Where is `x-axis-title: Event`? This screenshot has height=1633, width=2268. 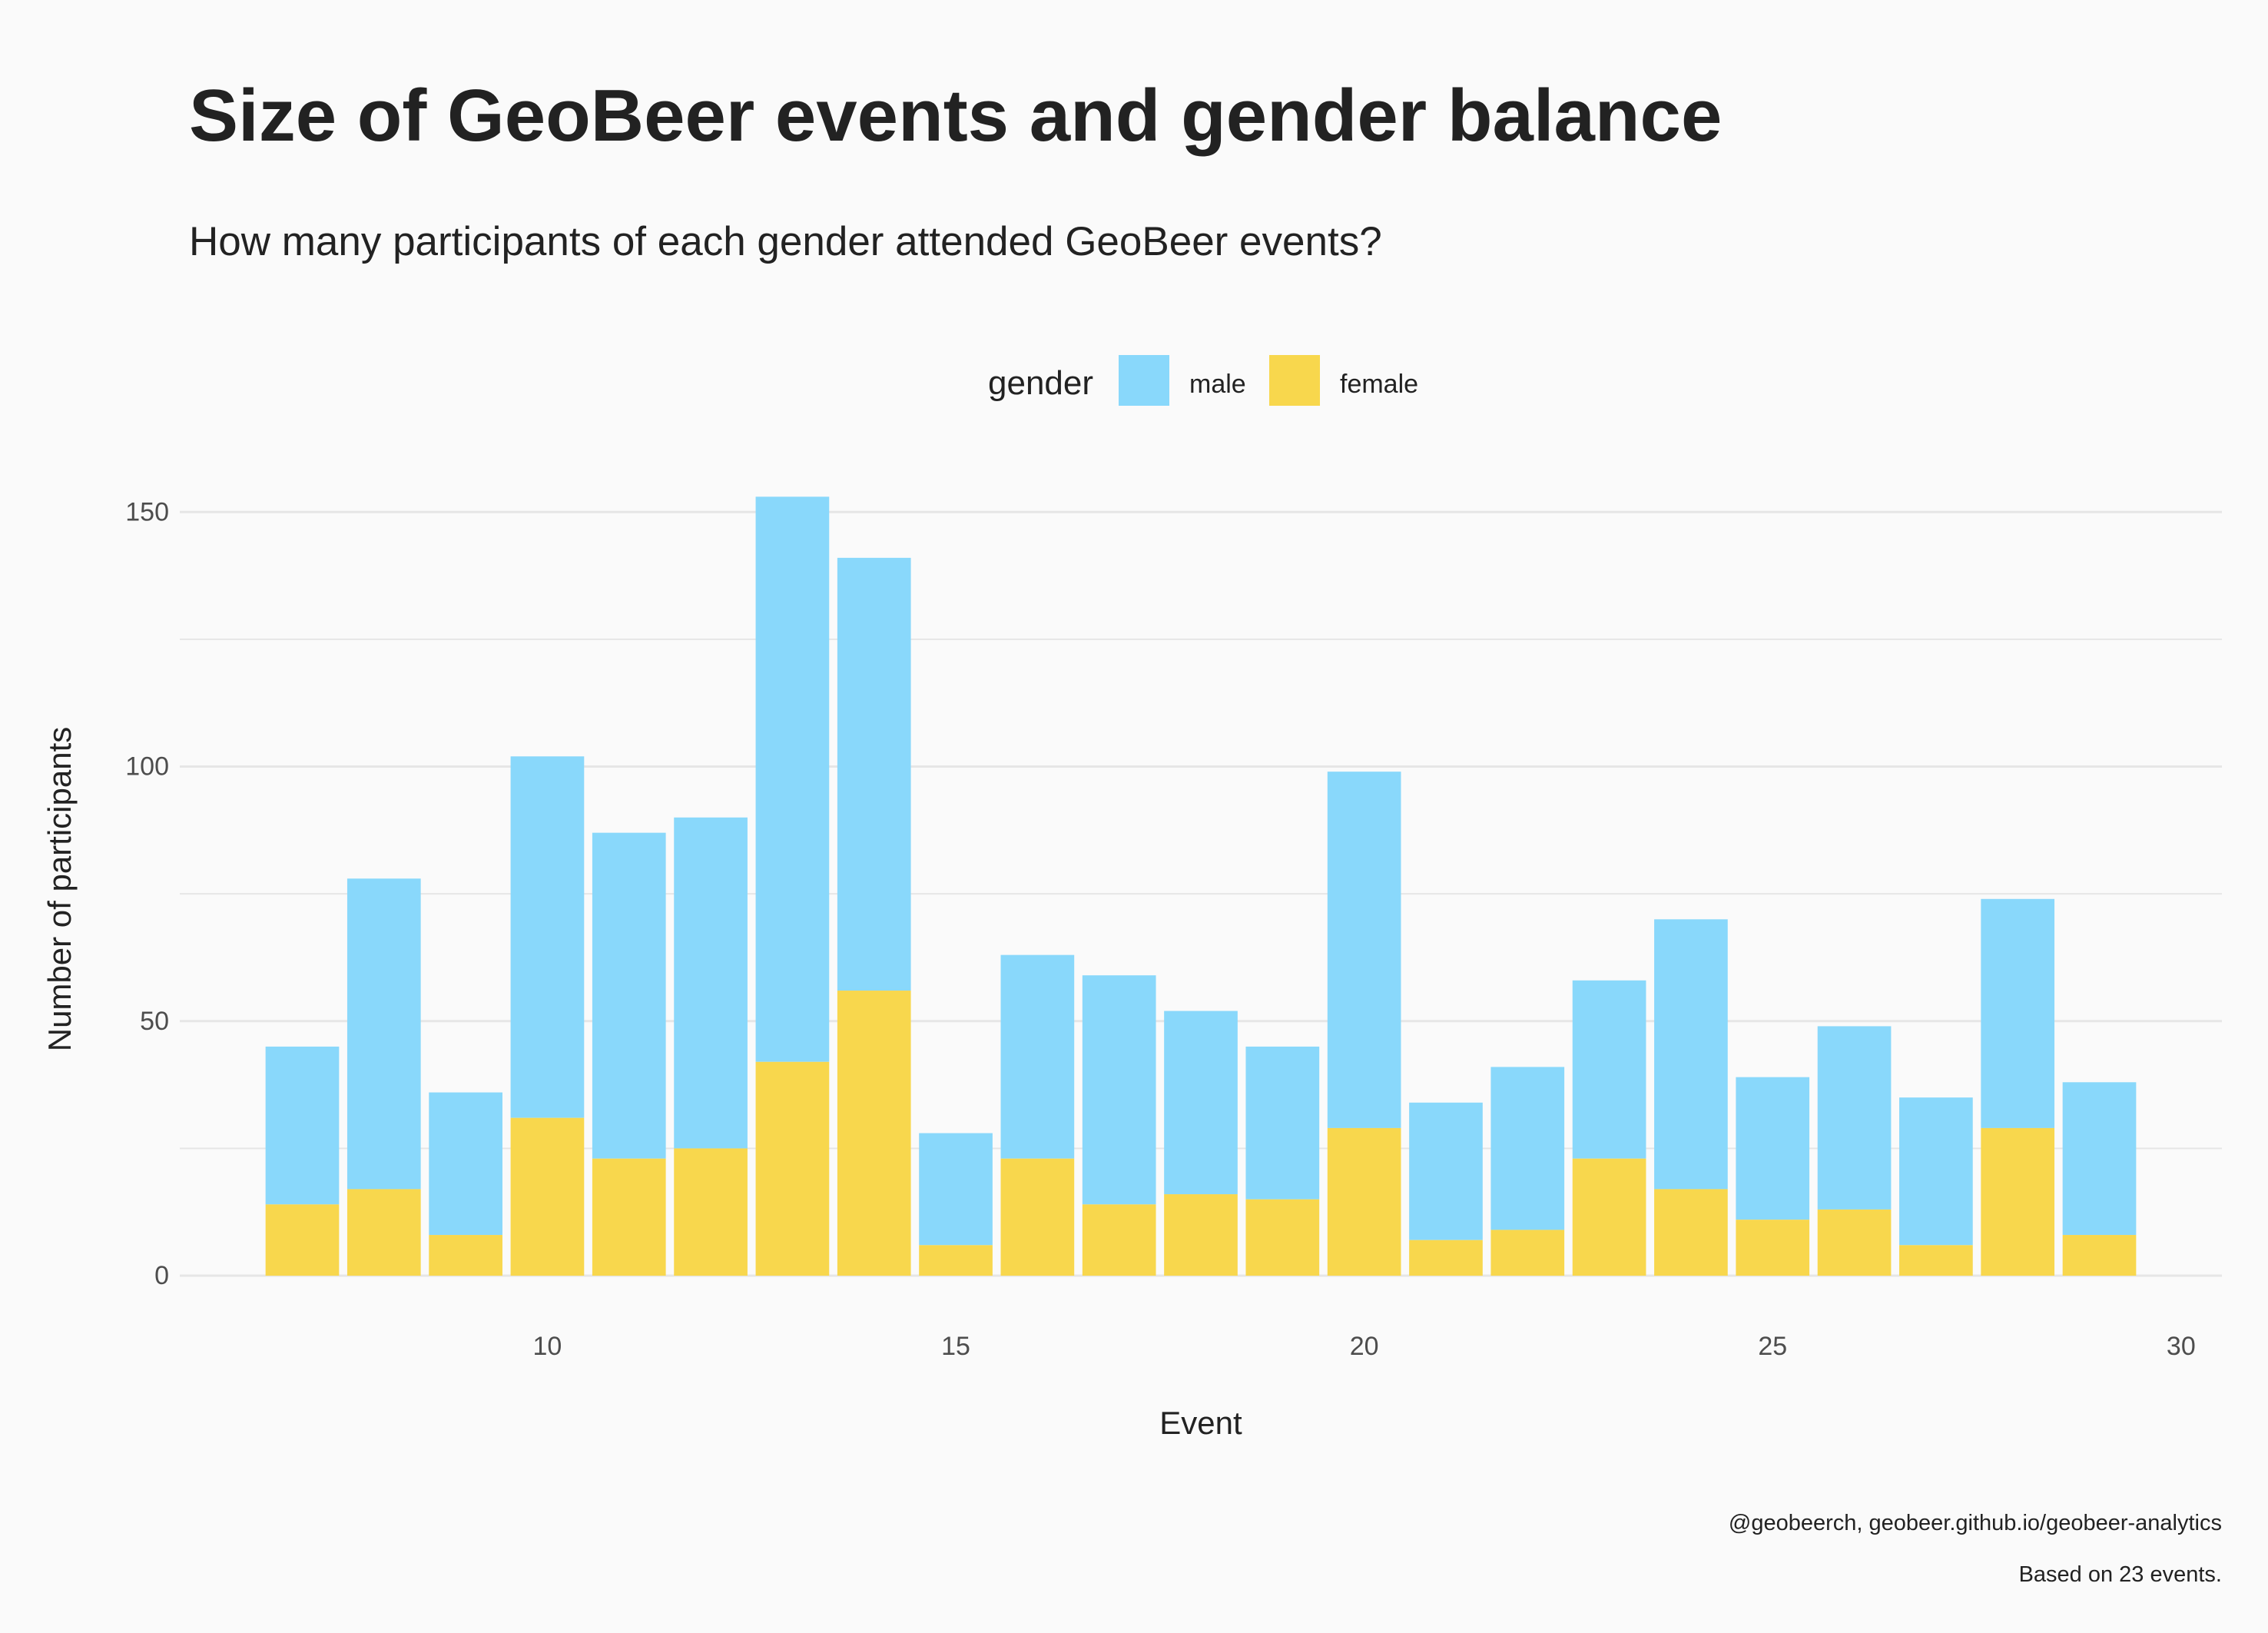
x-axis-title: Event is located at coordinates (1200, 1423).